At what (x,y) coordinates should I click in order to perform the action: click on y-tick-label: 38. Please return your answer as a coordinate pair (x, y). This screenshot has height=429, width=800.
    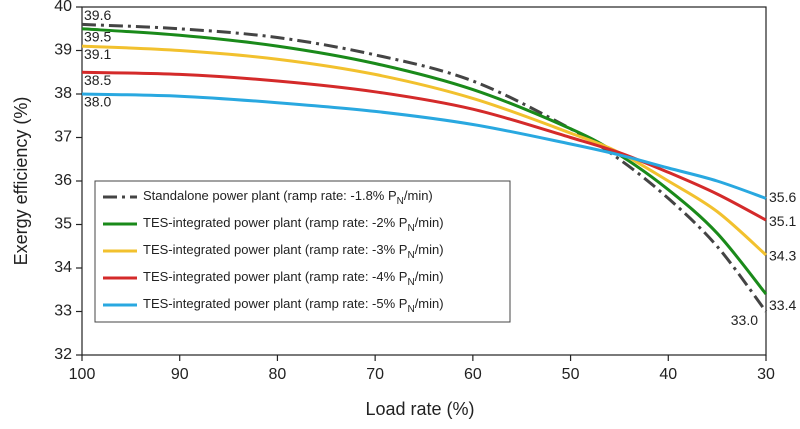
    Looking at the image, I should click on (63, 93).